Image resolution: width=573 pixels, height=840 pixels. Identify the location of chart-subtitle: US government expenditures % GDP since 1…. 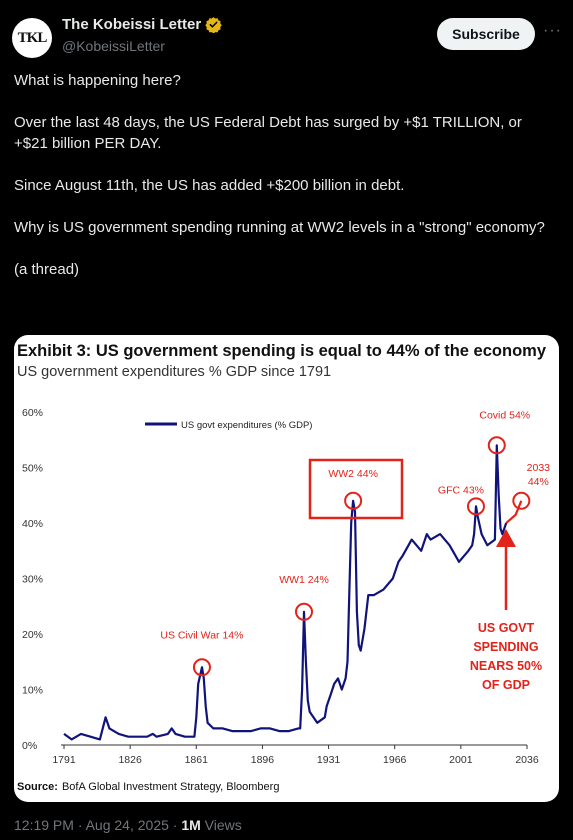
(174, 372).